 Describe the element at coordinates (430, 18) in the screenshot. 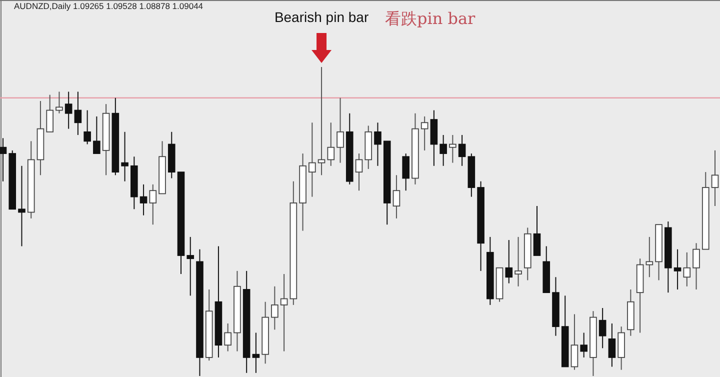

I see `text: 看跌pin bar` at that location.